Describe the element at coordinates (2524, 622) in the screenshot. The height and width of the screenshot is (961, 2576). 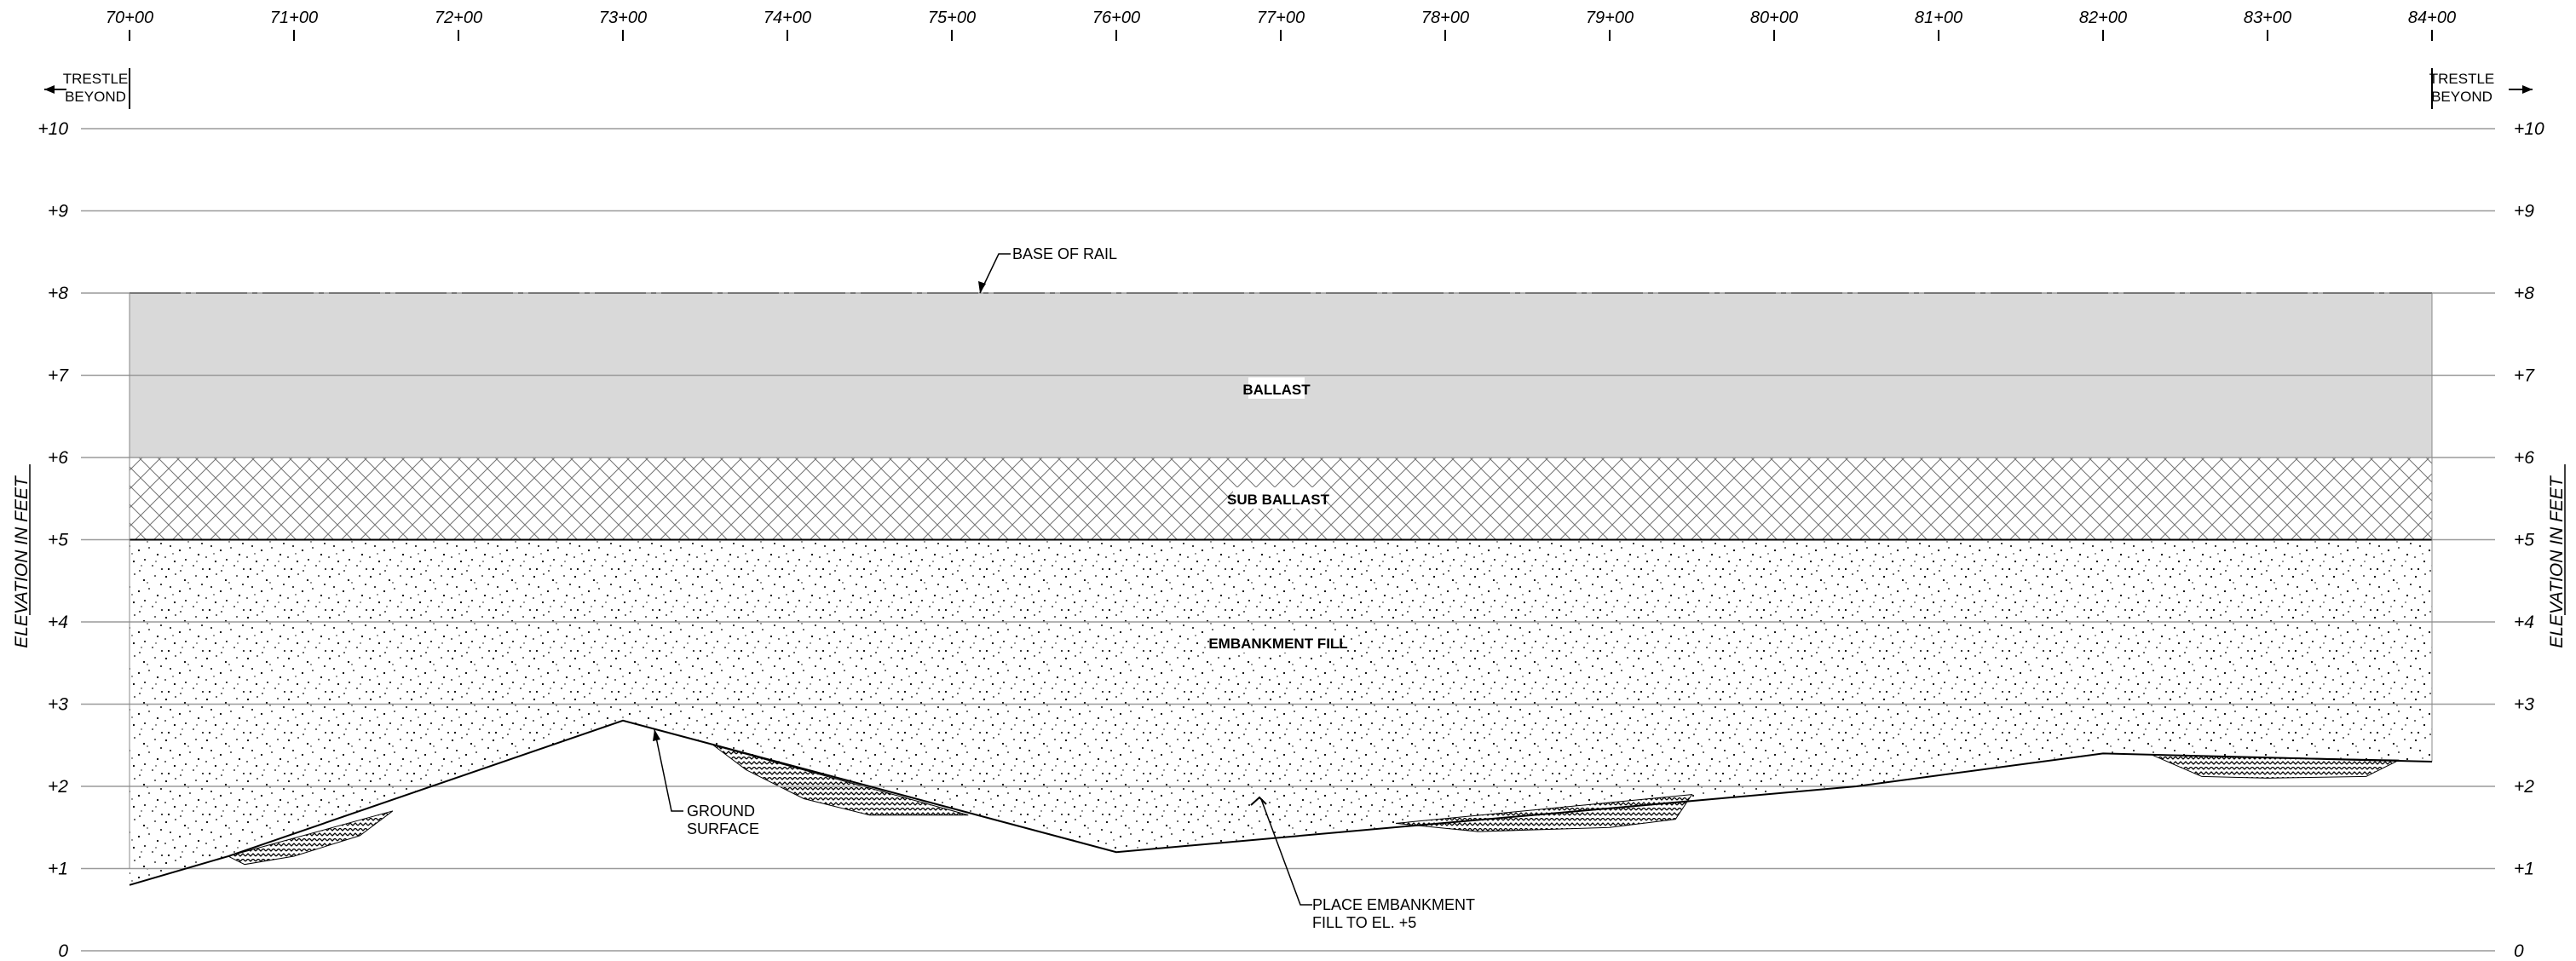
I see `elevation-label-right: +4` at that location.